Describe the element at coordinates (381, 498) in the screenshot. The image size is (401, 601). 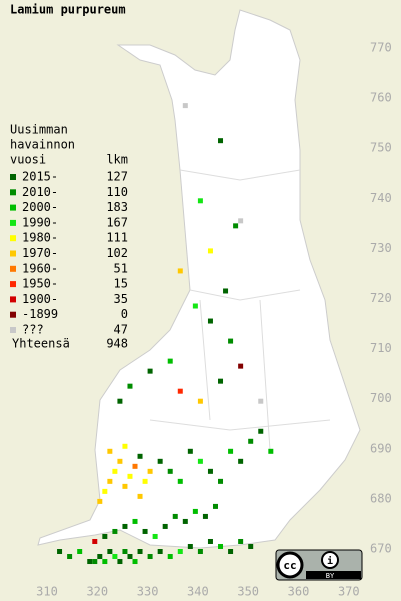
I see `y-axis-label: 680` at that location.